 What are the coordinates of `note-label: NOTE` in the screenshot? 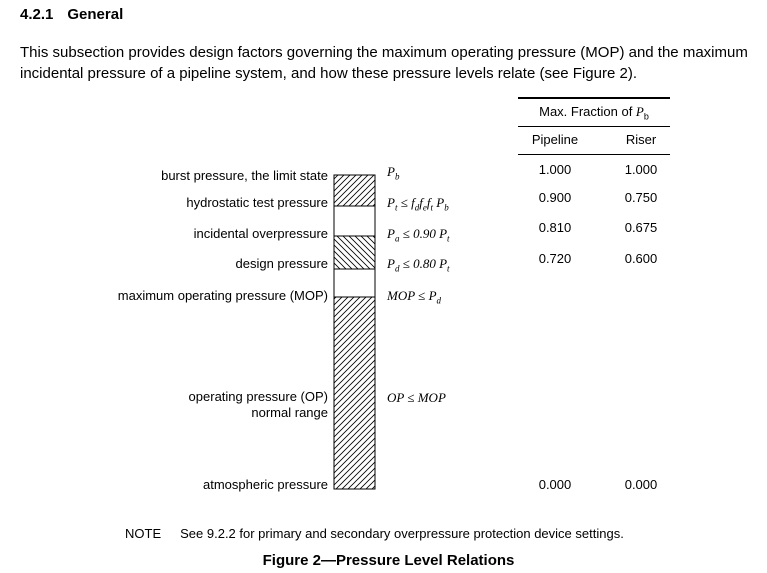 It's located at (143, 533).